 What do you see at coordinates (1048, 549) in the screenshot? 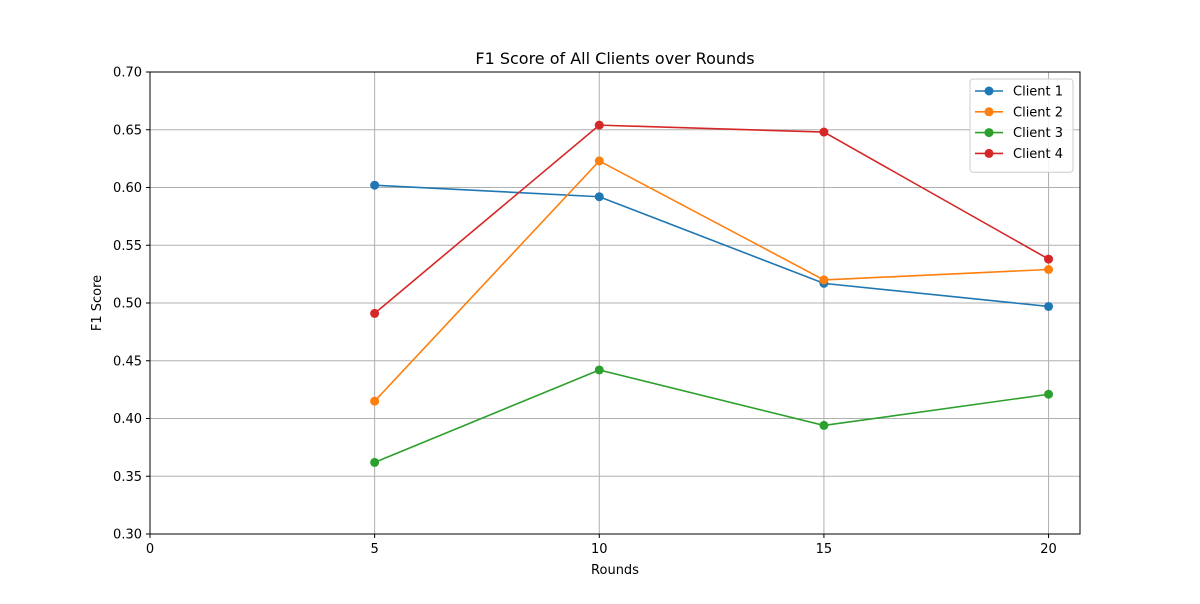
I see `x-tick-label: 20` at bounding box center [1048, 549].